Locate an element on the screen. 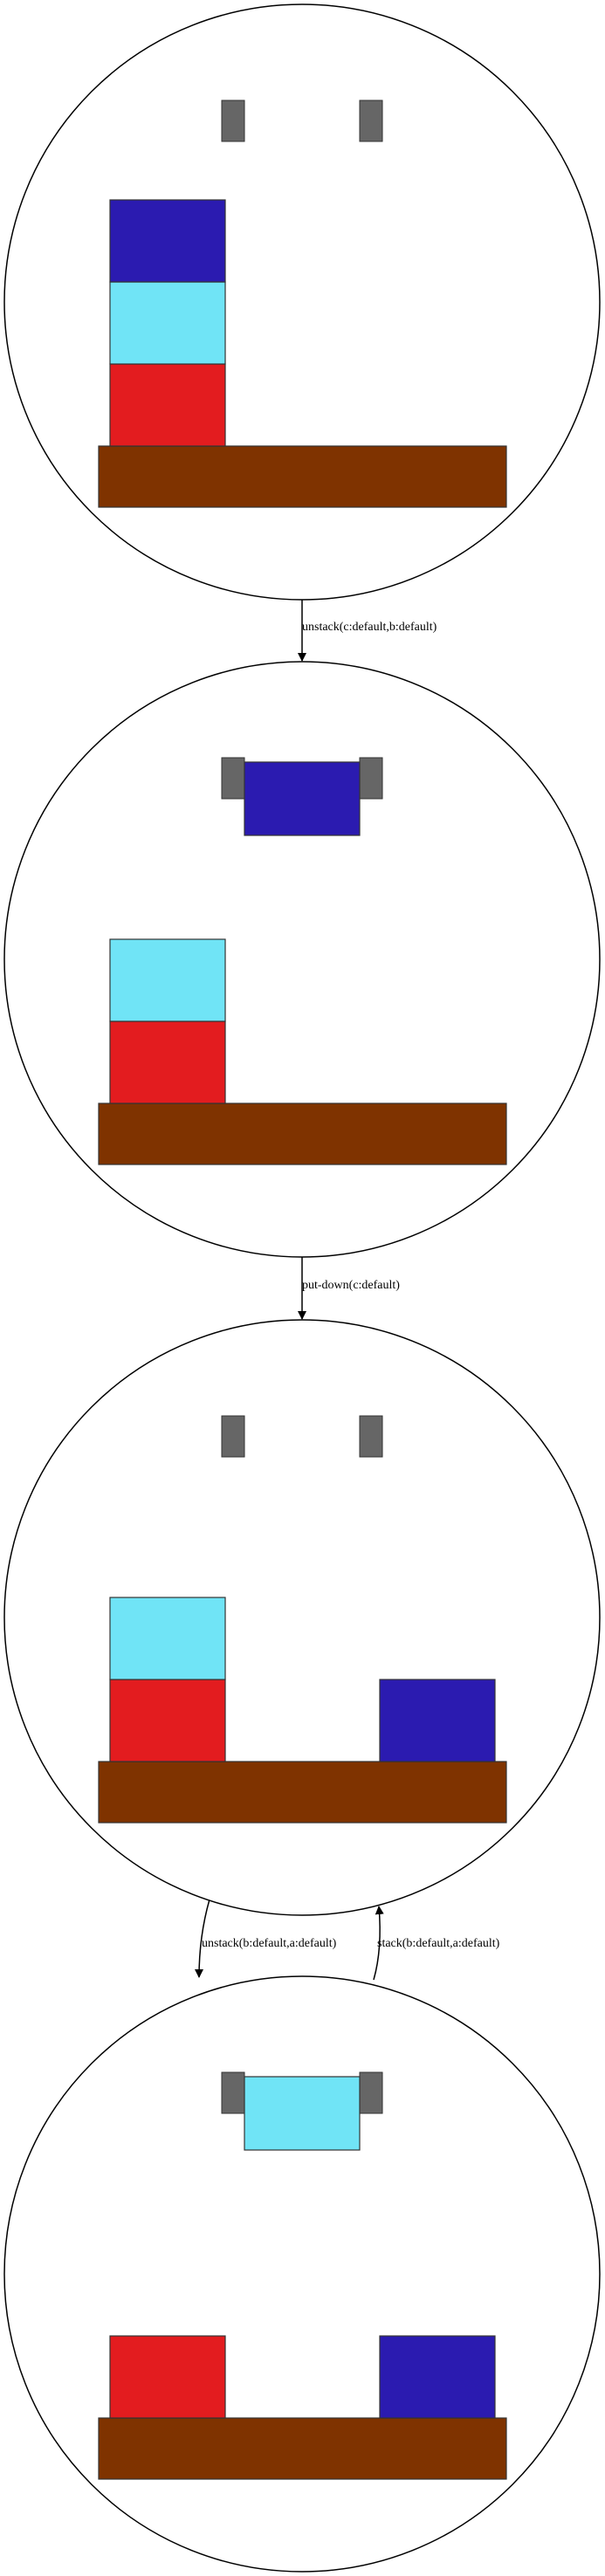  held-cyan-block is located at coordinates (302, 2113).